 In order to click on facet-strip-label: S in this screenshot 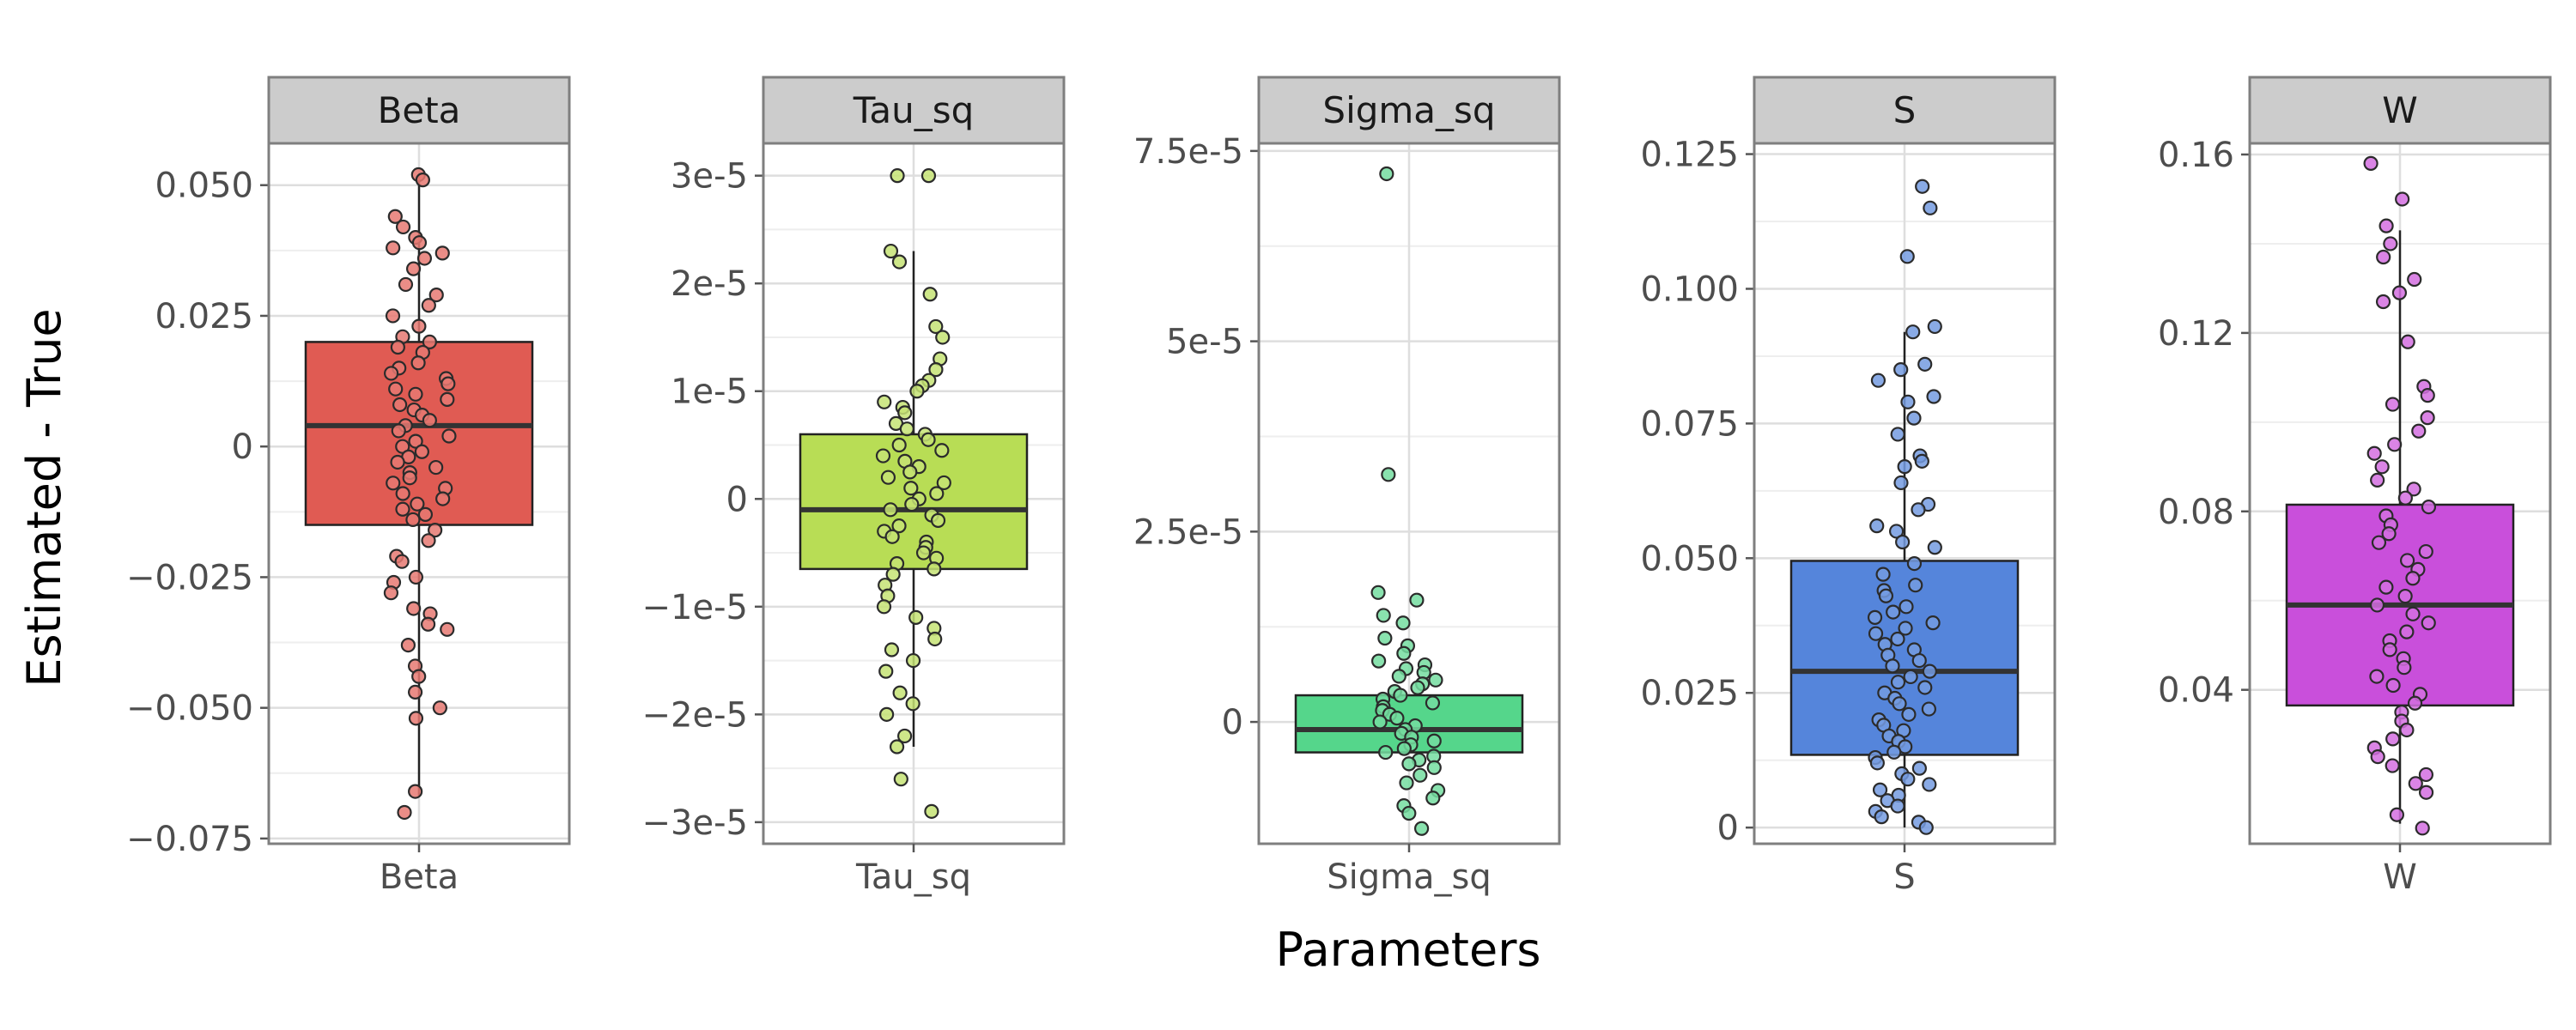, I will do `click(1905, 110)`.